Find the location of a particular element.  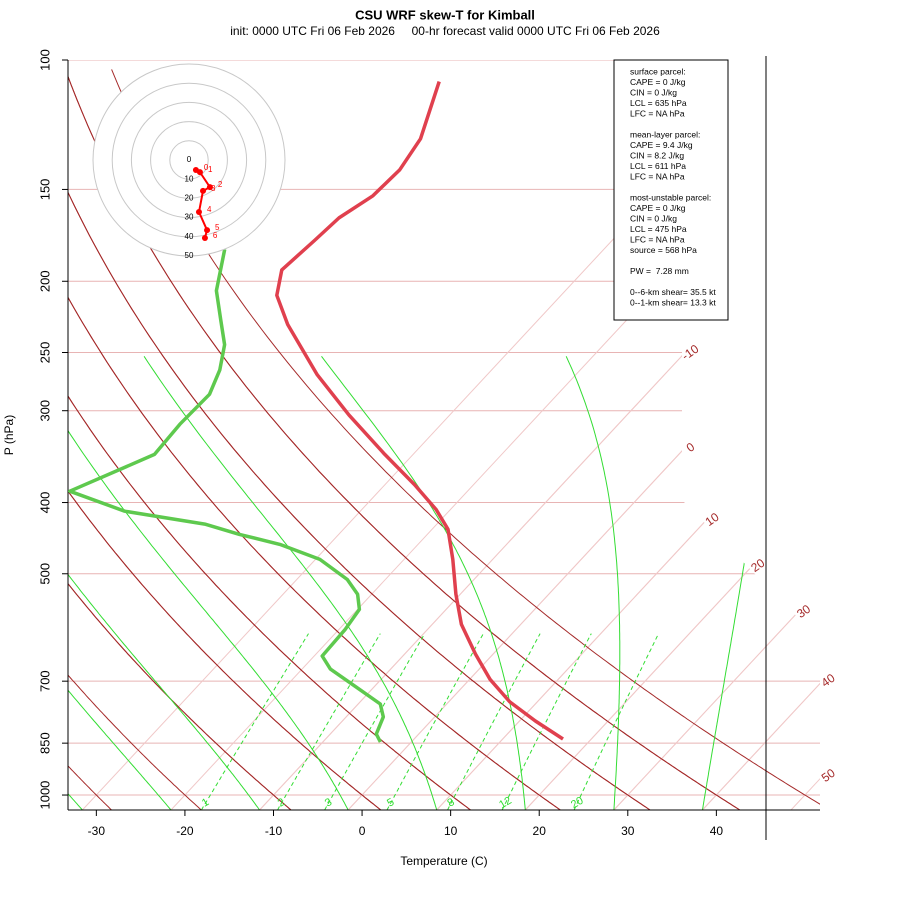

y-tick-label: 250 is located at coordinates (44, 353).